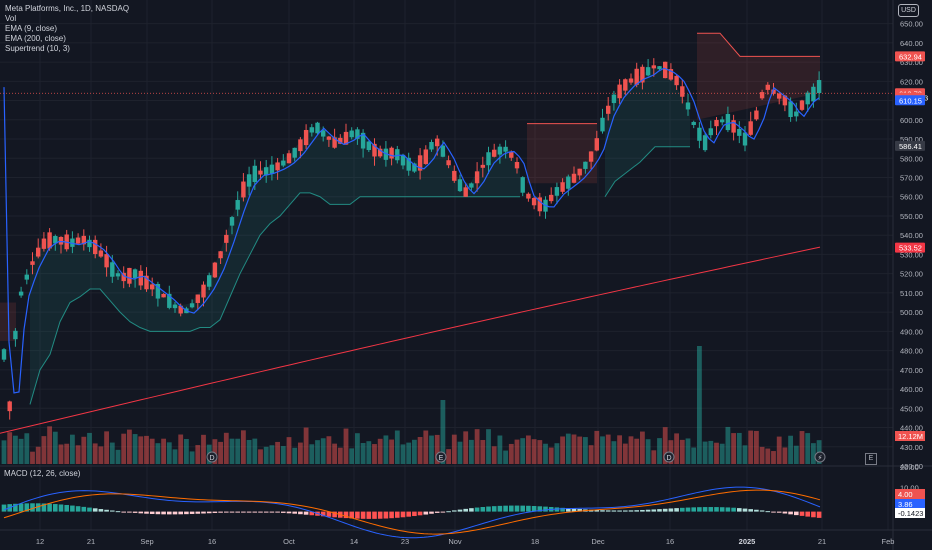  I want to click on price-tick-label: 510.00, so click(911, 293).